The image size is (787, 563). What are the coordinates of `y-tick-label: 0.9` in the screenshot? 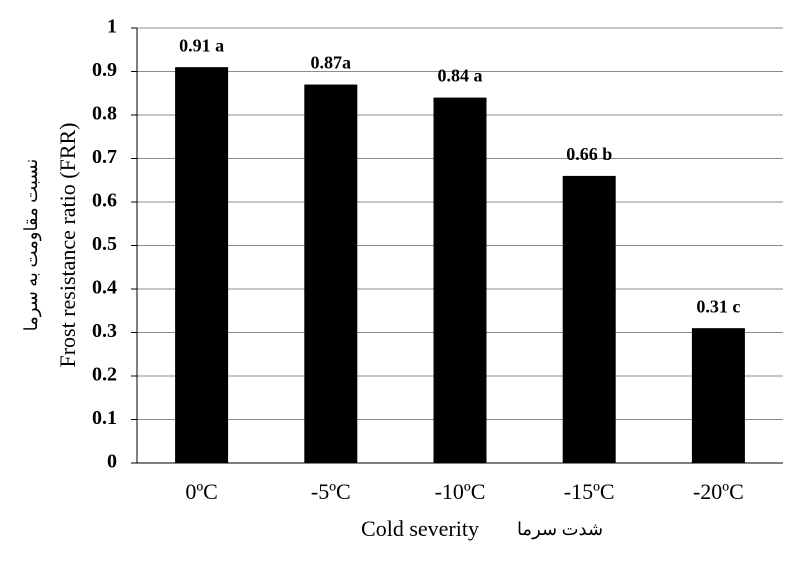 It's located at (104, 70).